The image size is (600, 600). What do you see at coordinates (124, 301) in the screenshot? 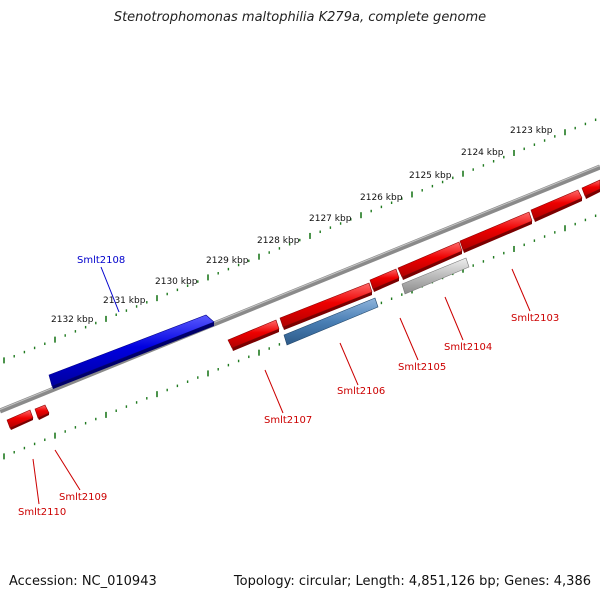
I see `ruler-label-2131: 2131 kbp` at bounding box center [124, 301].